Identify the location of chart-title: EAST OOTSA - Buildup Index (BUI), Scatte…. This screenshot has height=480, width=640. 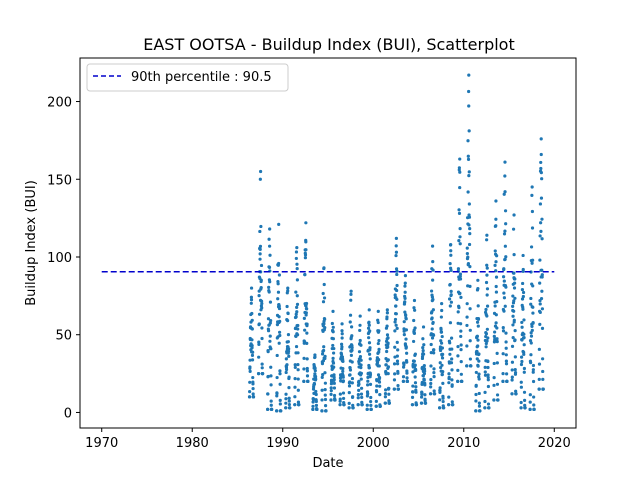
(329, 44).